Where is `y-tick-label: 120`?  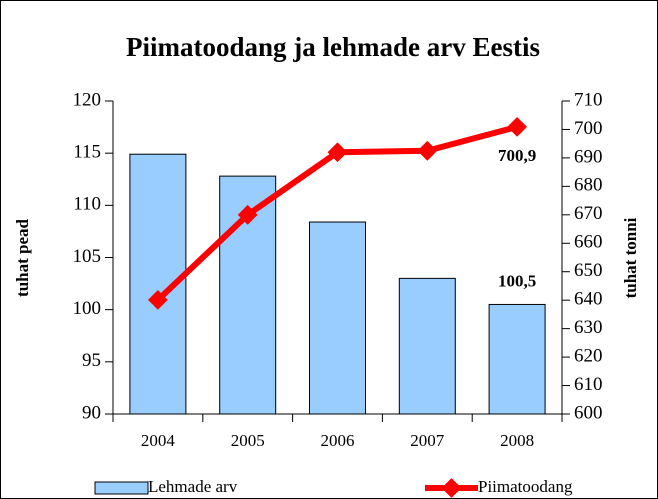 y-tick-label: 120 is located at coordinates (87, 99).